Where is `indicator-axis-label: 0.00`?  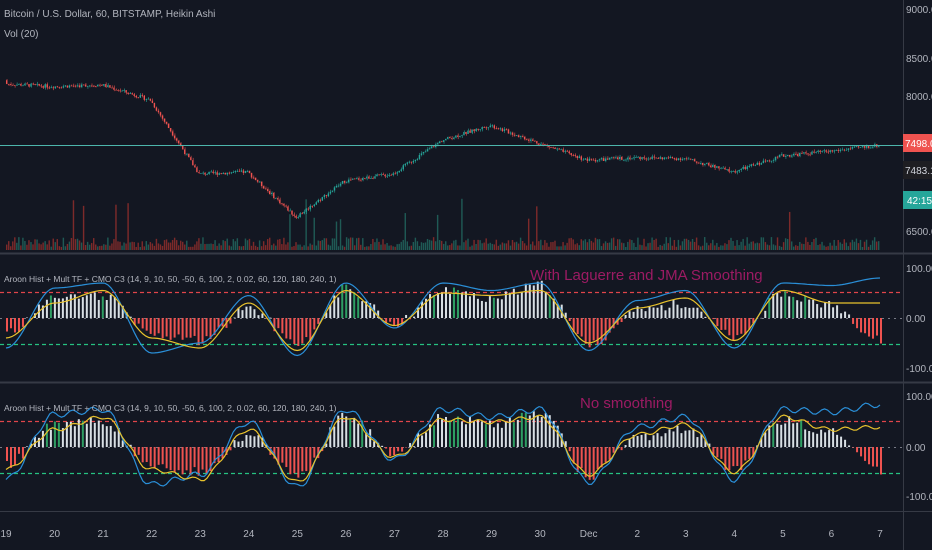 indicator-axis-label: 0.00 is located at coordinates (916, 319).